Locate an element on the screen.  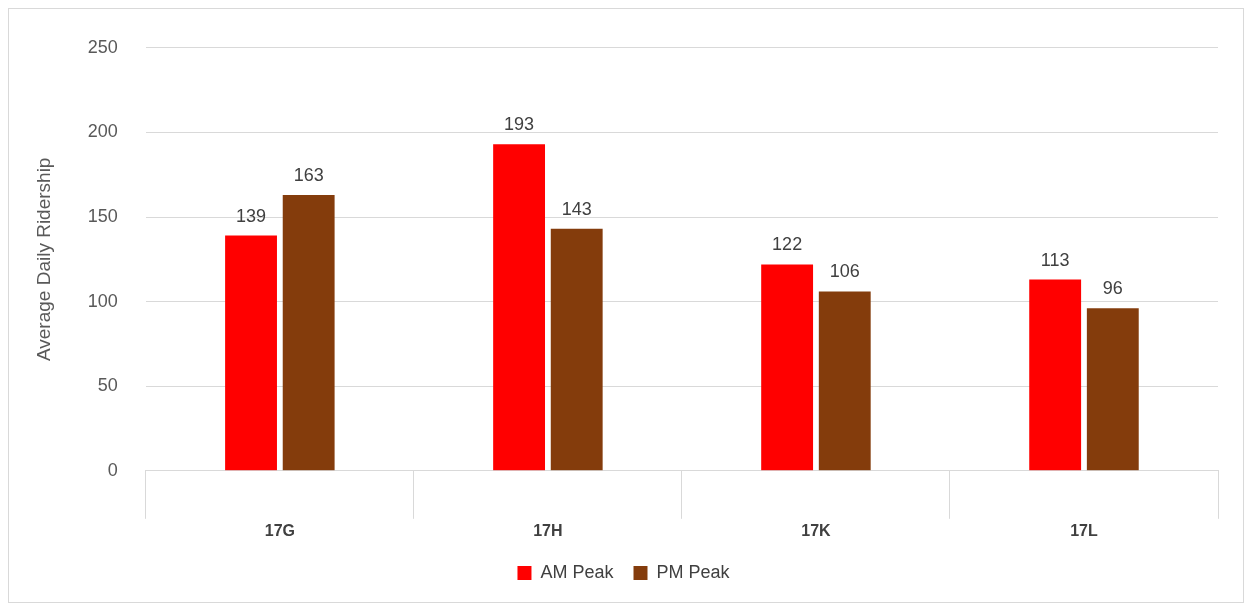
x-tick-label: 17L is located at coordinates (1084, 530).